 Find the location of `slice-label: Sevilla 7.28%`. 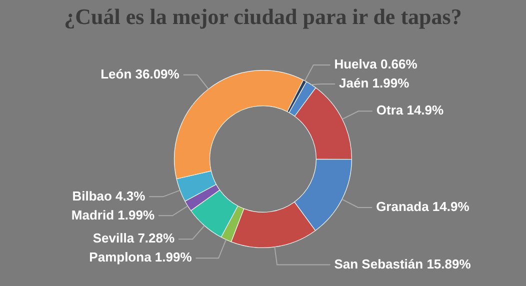

slice-label: Sevilla 7.28% is located at coordinates (133, 238).